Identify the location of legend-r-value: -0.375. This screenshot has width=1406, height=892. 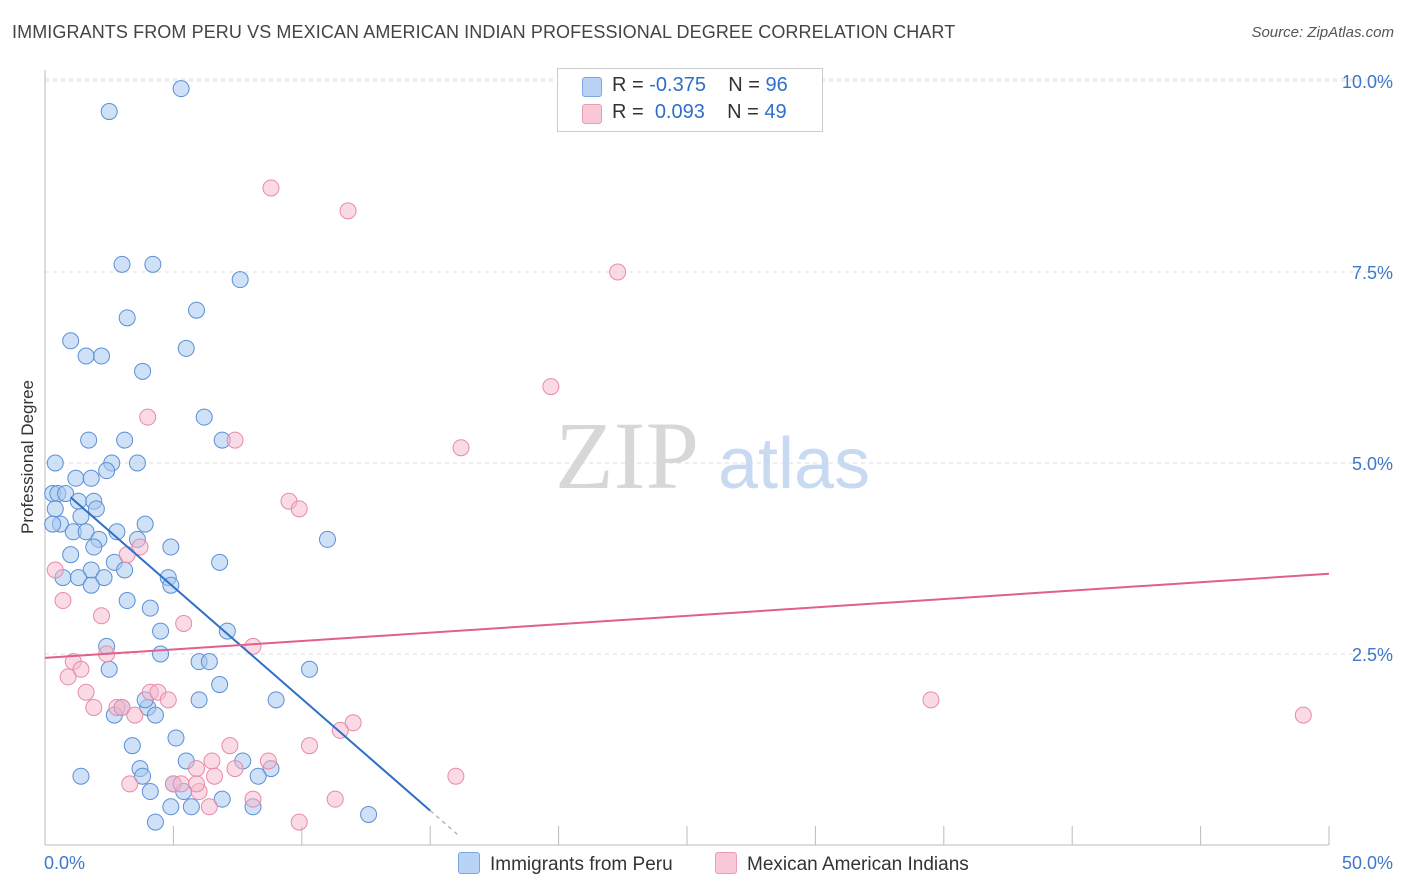
(677, 85).